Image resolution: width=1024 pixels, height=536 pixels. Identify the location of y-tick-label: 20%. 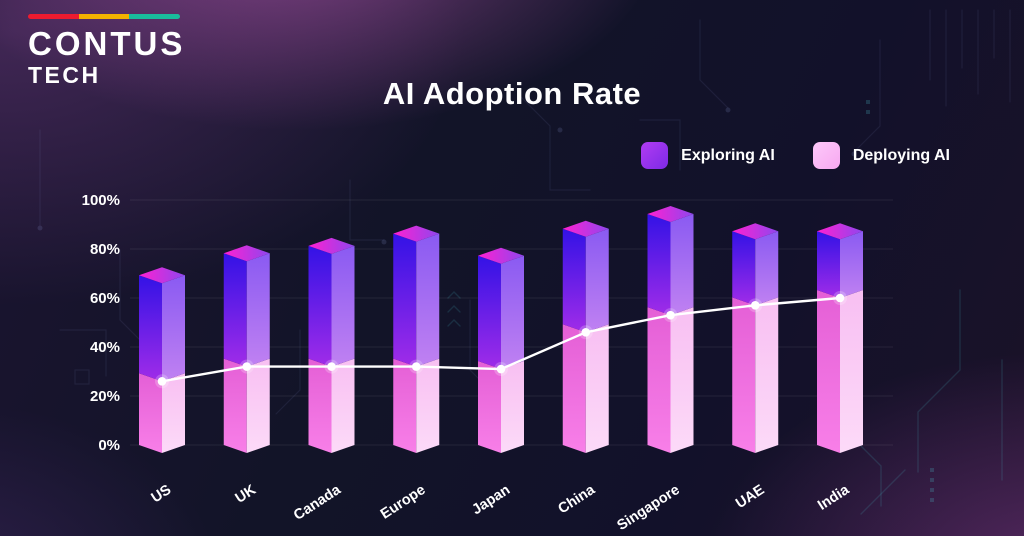
(105, 396).